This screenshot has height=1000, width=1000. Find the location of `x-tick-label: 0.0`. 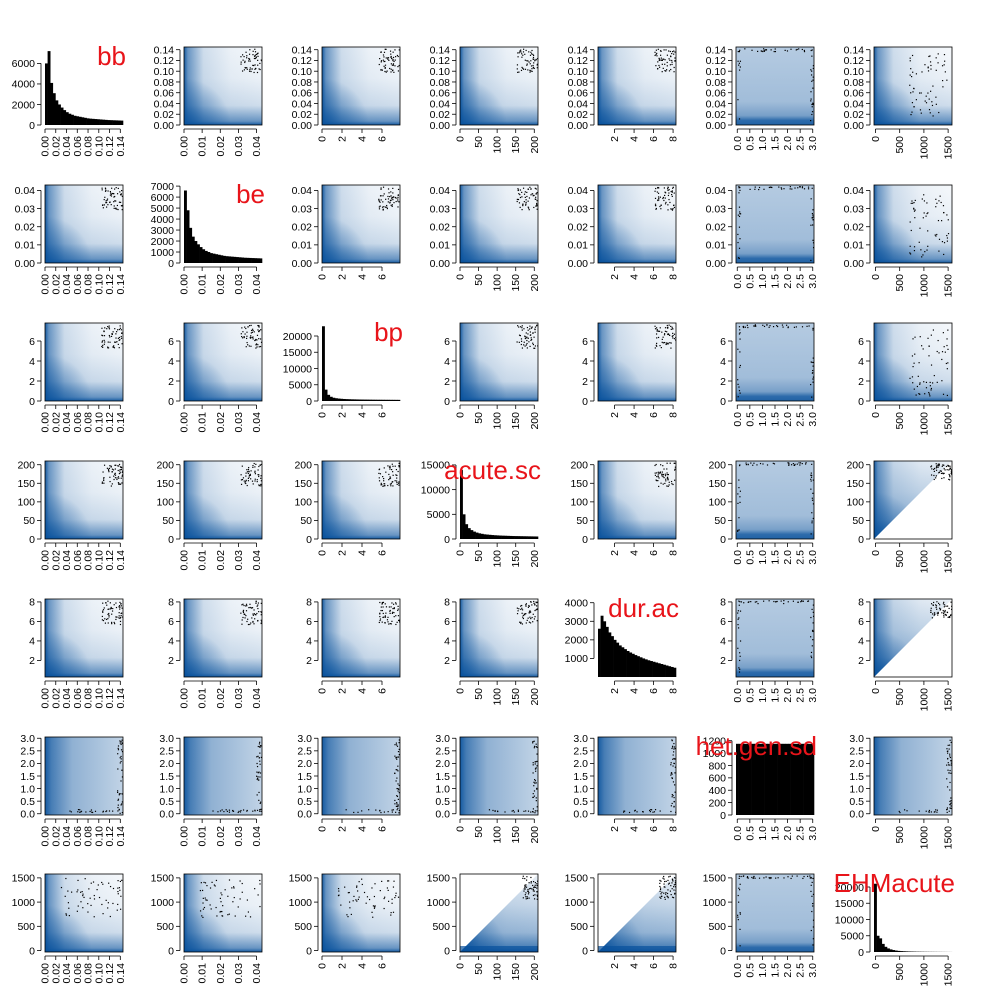

x-tick-label: 0.0 is located at coordinates (738, 281).